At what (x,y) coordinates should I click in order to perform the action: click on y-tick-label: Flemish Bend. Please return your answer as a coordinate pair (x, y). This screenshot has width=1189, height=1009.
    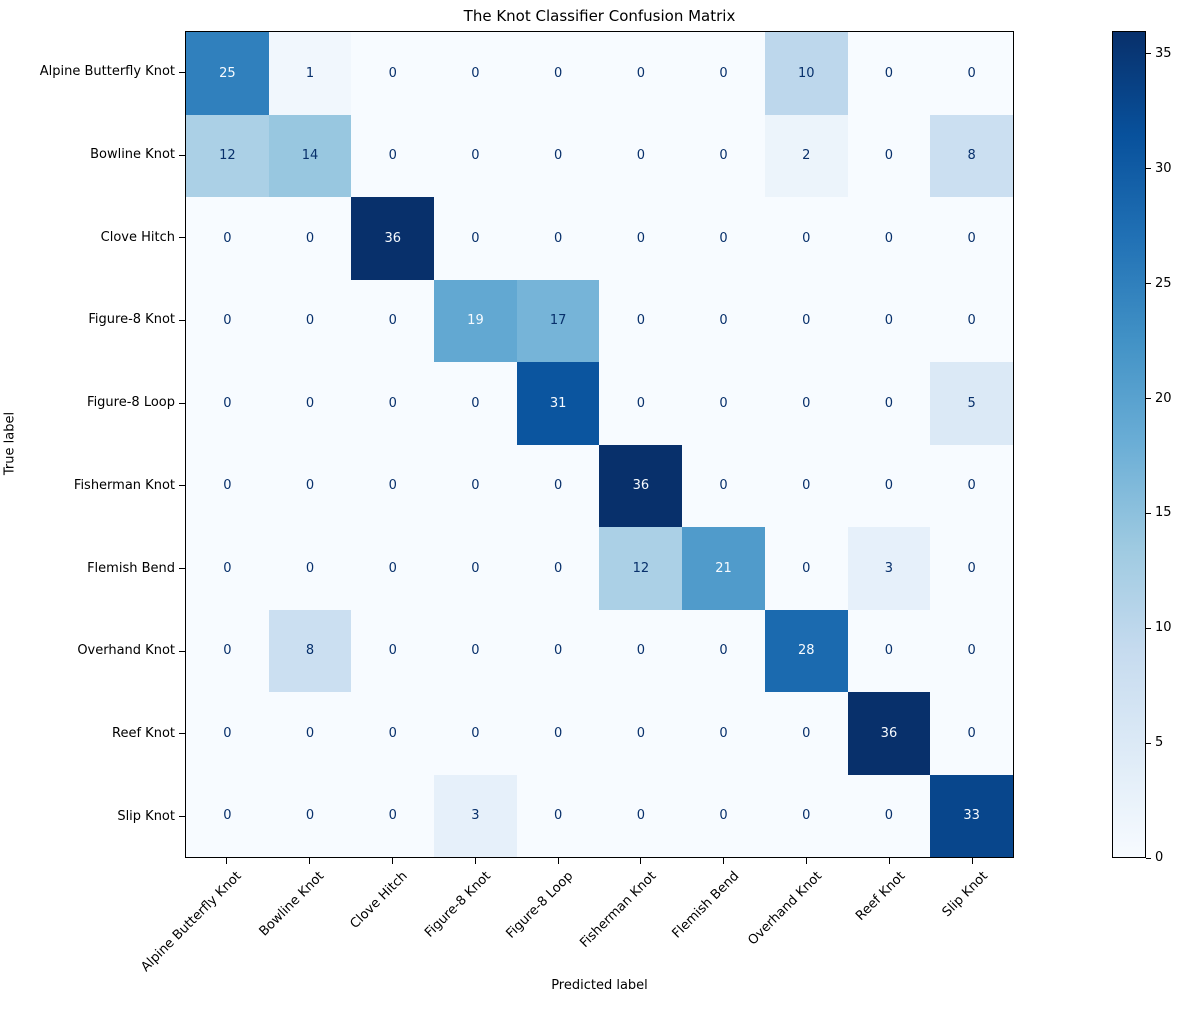
    Looking at the image, I should click on (131, 568).